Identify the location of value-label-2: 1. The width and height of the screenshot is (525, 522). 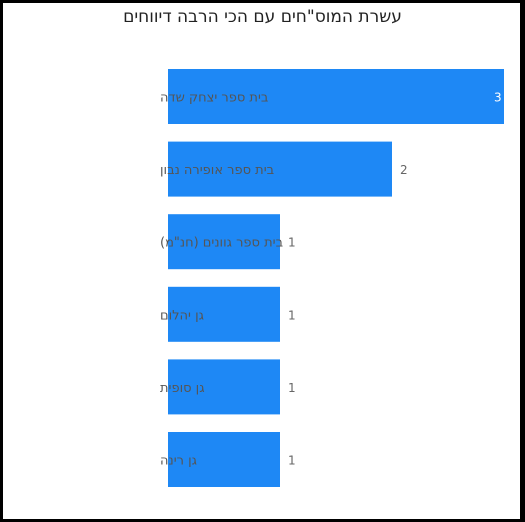
(292, 243).